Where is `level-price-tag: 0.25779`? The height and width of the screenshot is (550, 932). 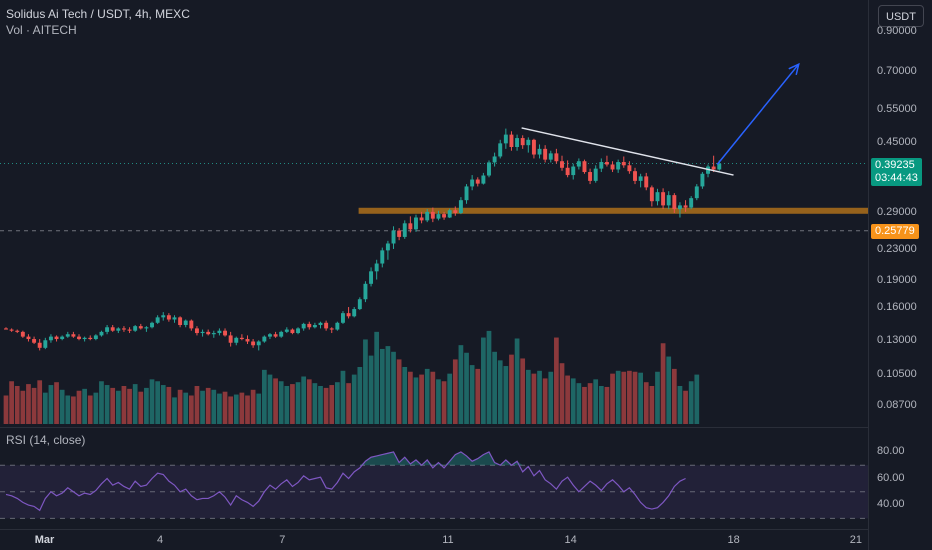
level-price-tag: 0.25779 is located at coordinates (895, 231).